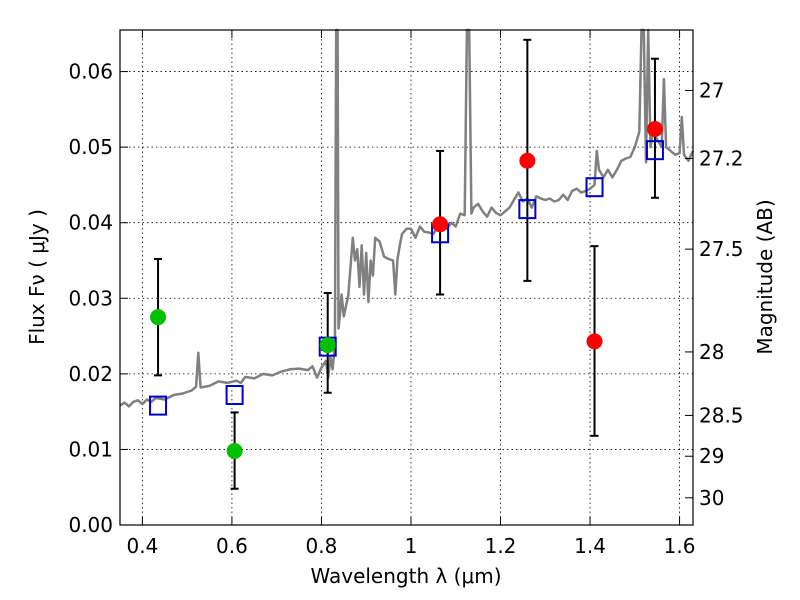 This screenshot has width=800, height=600. What do you see at coordinates (711, 456) in the screenshot?
I see `right-tick-label: 29` at bounding box center [711, 456].